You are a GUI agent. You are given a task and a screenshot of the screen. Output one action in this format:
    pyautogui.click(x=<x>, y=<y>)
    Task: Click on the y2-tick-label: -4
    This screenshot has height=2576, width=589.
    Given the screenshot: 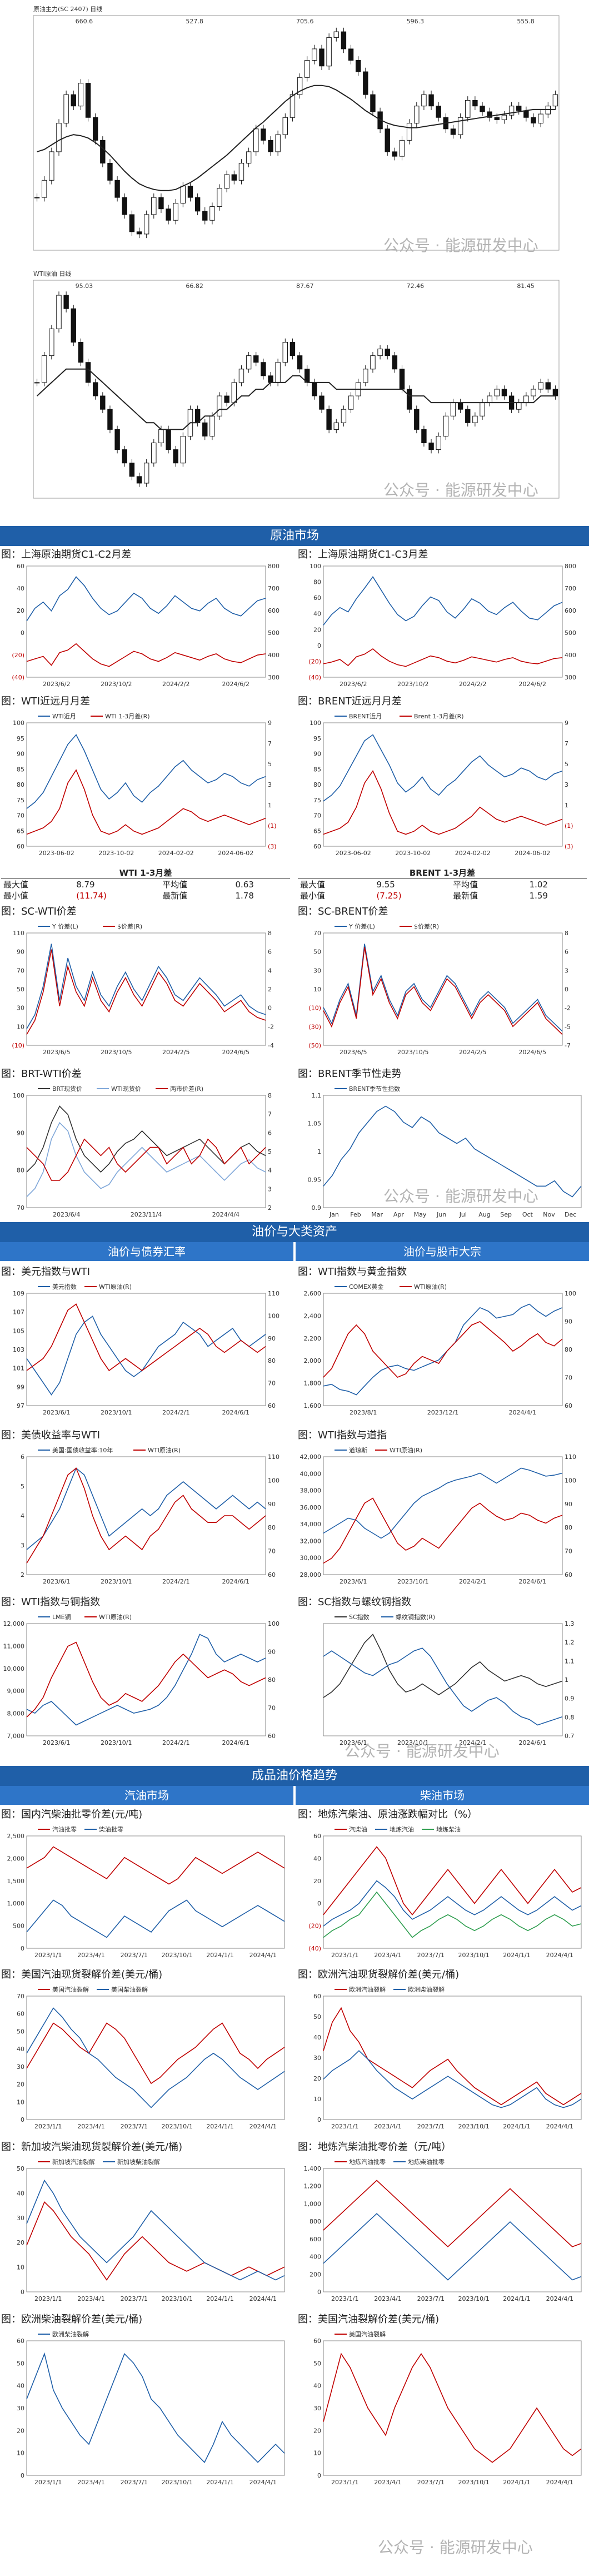 What is the action you would take?
    pyautogui.click(x=271, y=1045)
    